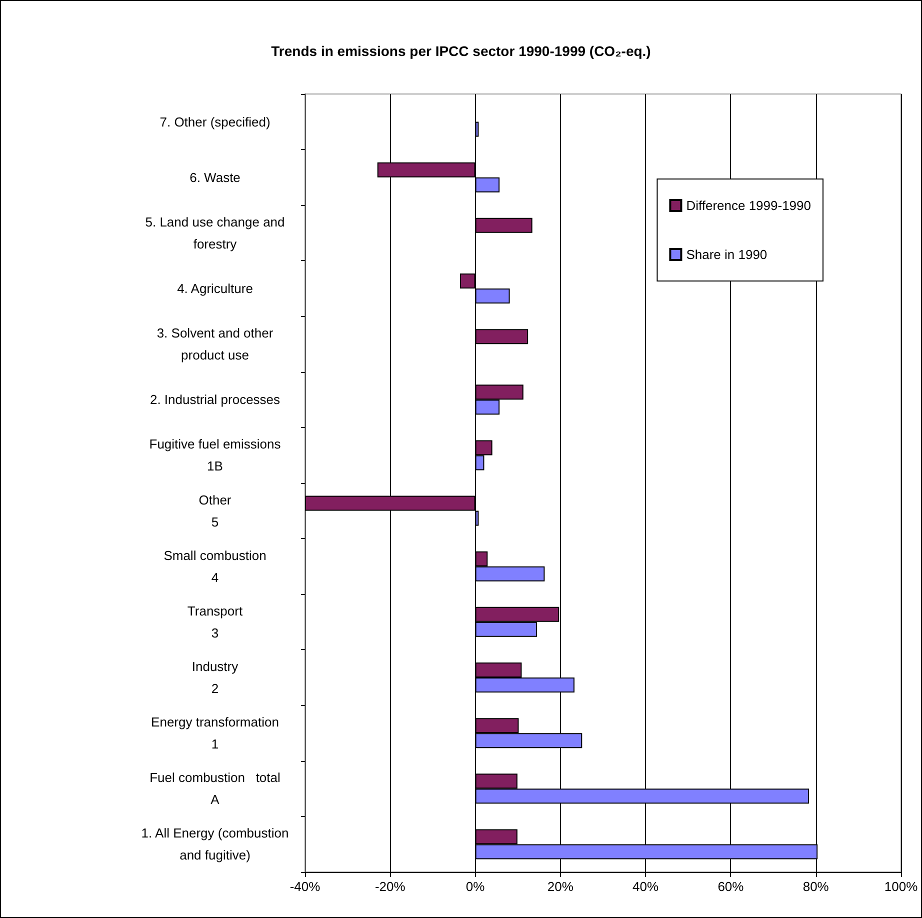  I want to click on x-tick-label: 40%, so click(646, 886).